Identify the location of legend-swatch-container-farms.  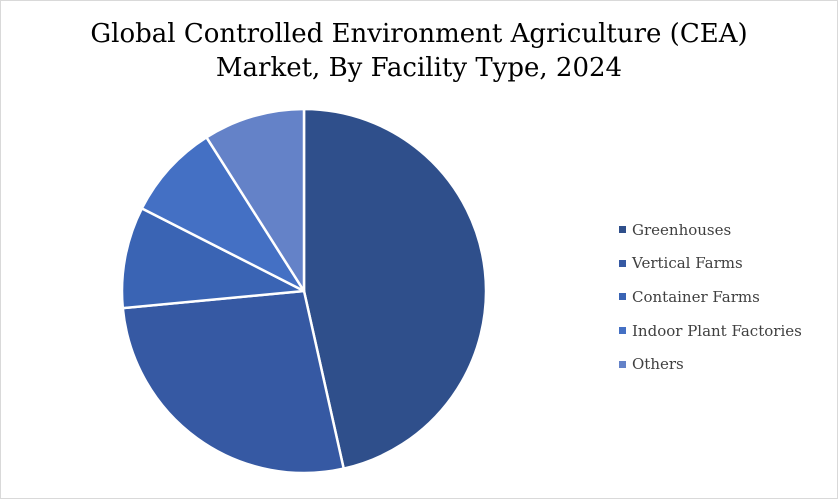
(622, 297).